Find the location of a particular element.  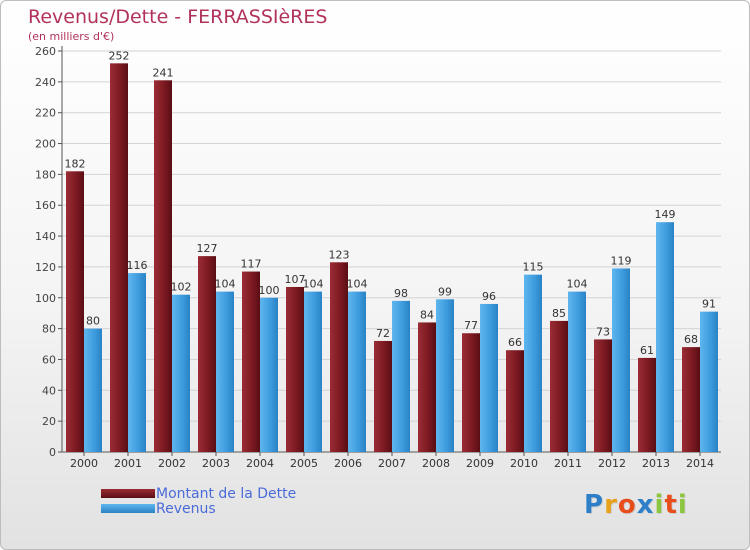

data-label-dette: 72 is located at coordinates (383, 333).